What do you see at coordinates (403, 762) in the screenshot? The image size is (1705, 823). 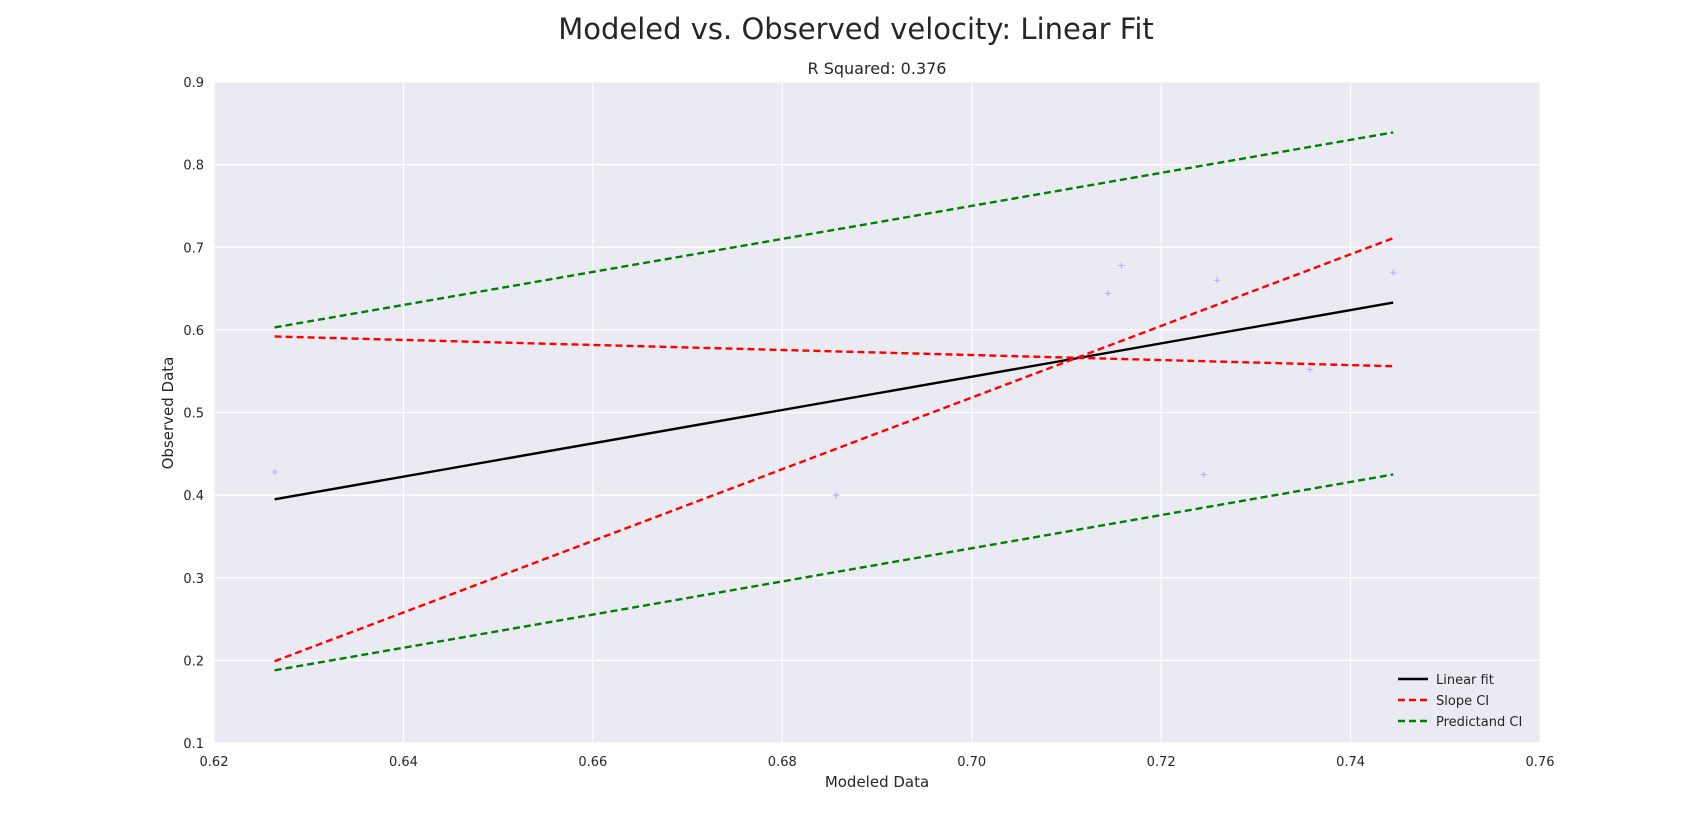 I see `x-tick-label: 0.64` at bounding box center [403, 762].